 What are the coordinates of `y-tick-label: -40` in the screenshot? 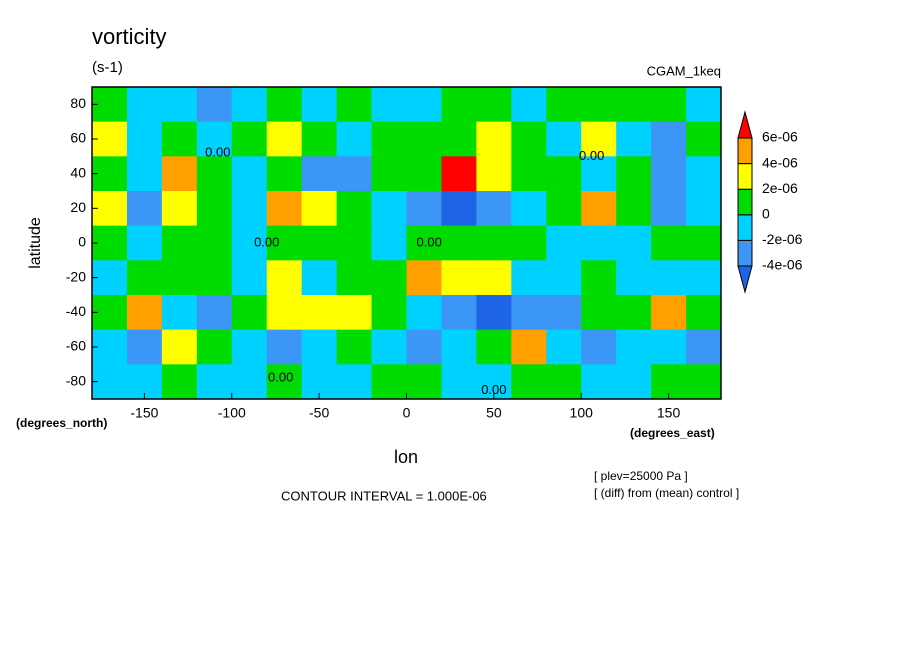 It's located at (76, 311).